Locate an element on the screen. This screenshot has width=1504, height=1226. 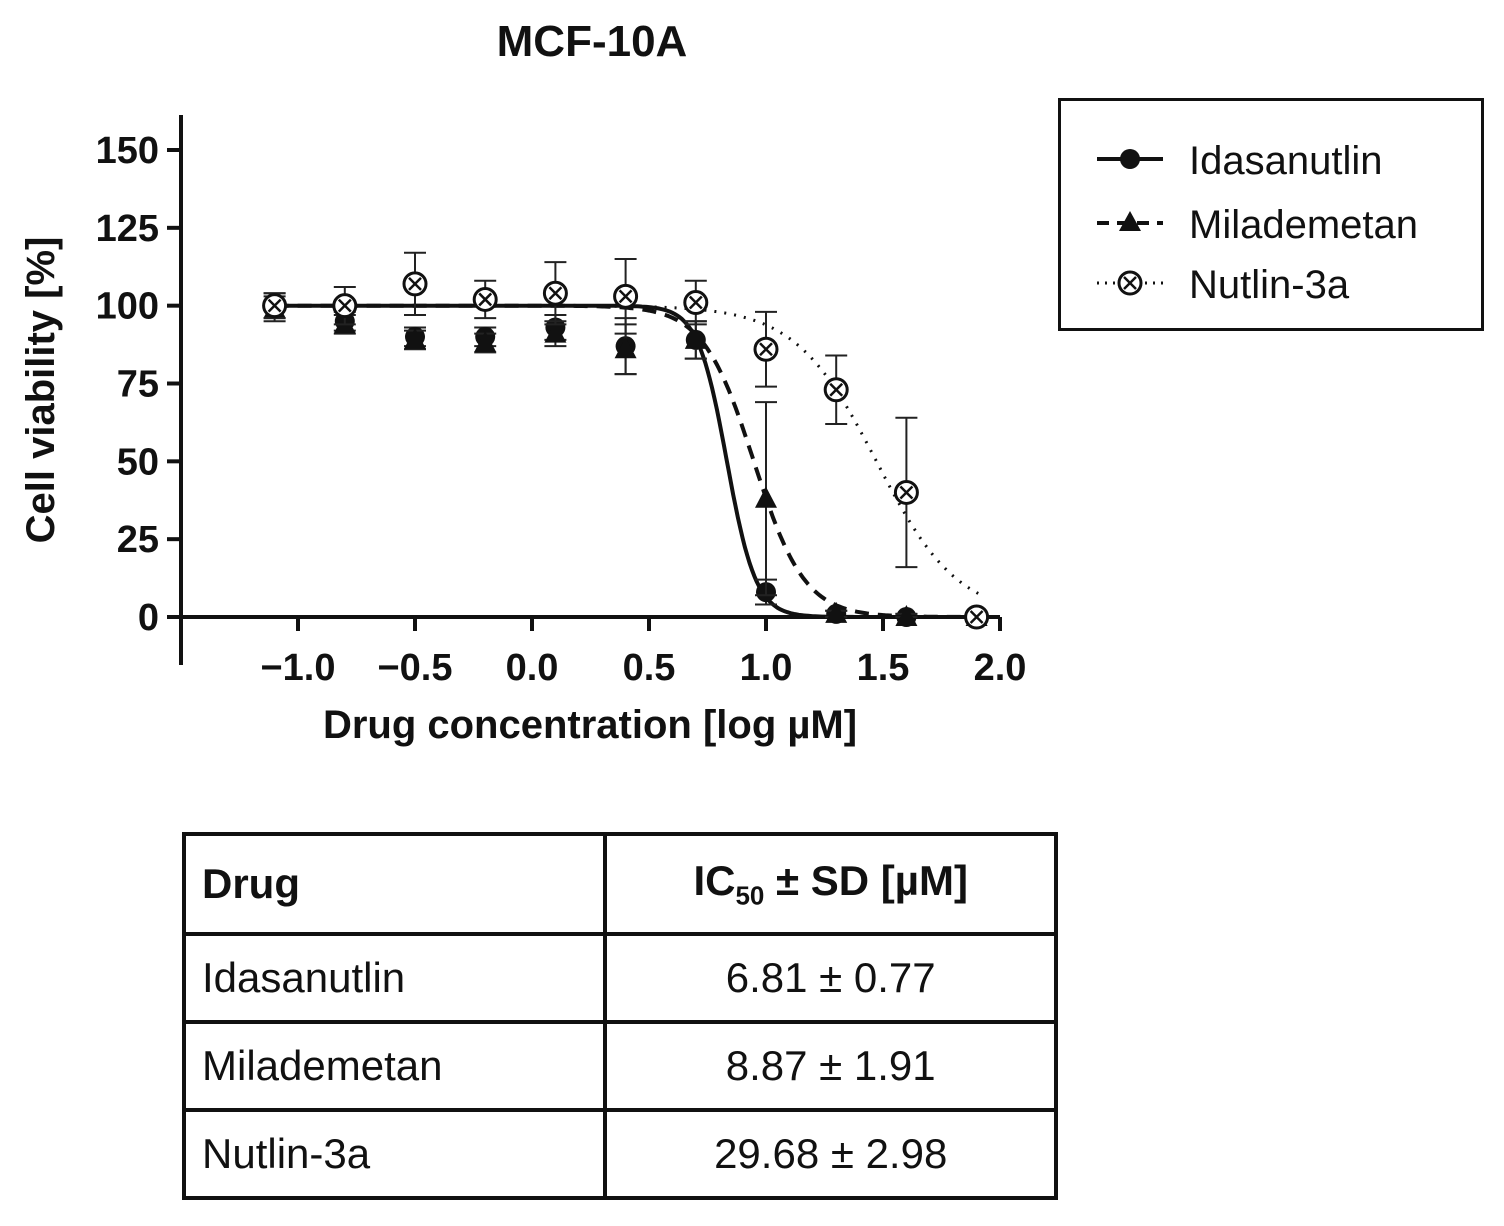
header-ic50: IC50 ± SD [µM] is located at coordinates (830, 884).